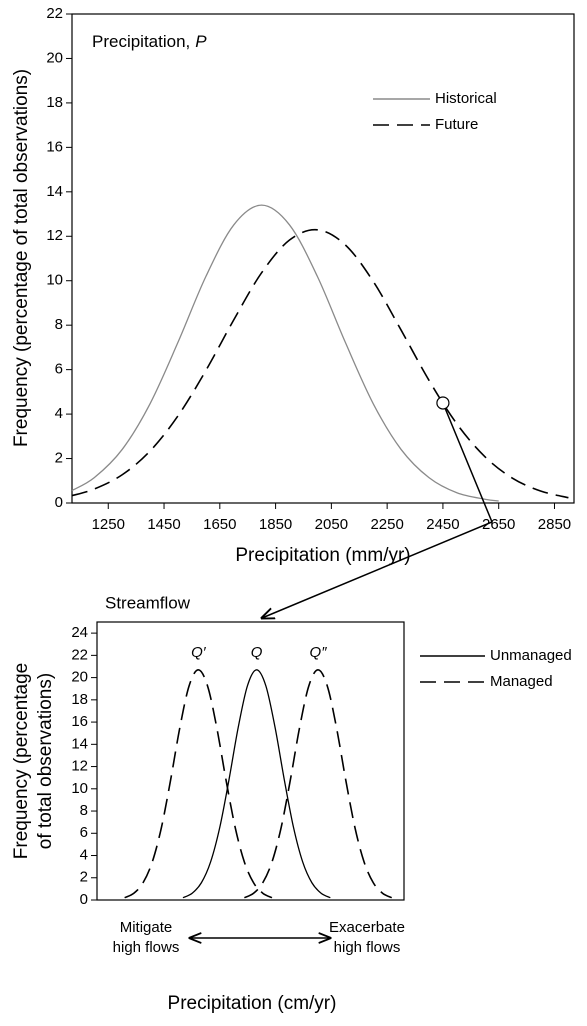 The image size is (587, 1026). I want to click on x-tick-label: 1450, so click(163, 524).